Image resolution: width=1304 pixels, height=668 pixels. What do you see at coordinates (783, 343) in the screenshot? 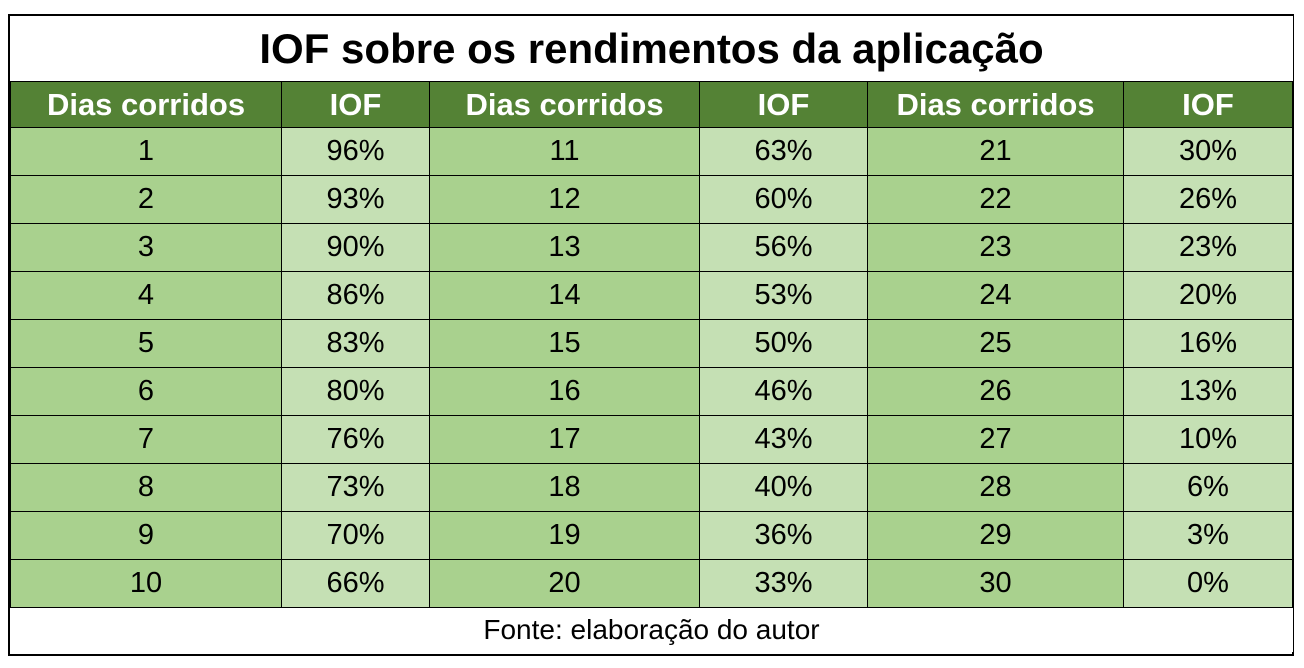
I see `cell-iof: 50%` at bounding box center [783, 343].